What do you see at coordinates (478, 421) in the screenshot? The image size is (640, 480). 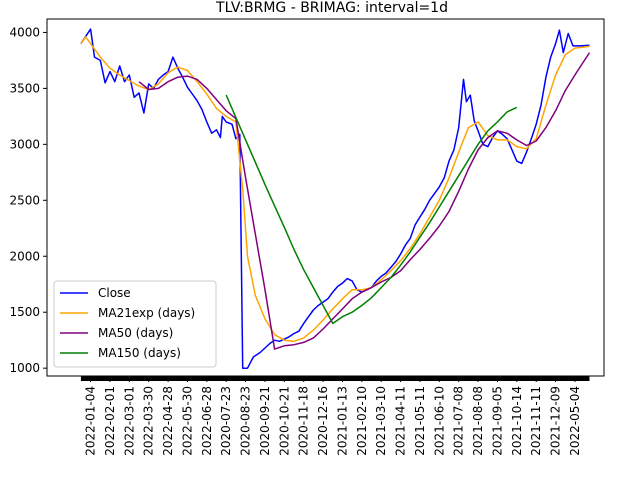 I see `x-tick-label: 2021-08-08` at bounding box center [478, 421].